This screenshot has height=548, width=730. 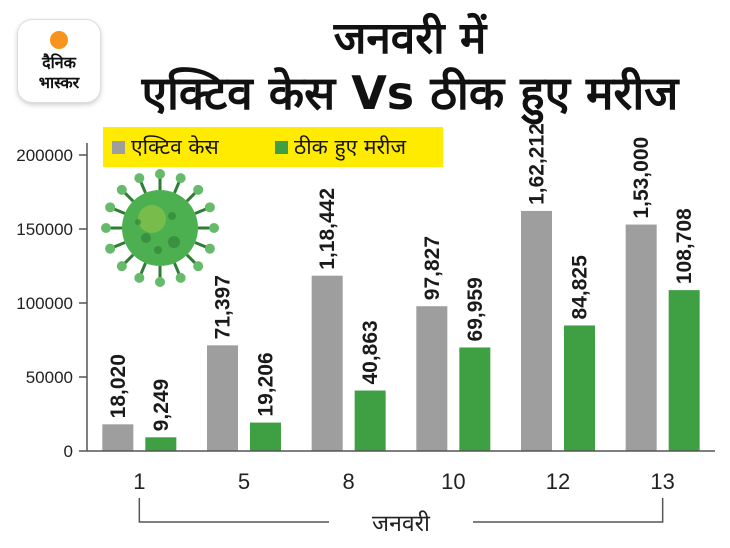 I want to click on y-axis: 0 50000 100000 150000 200000, so click(x=52, y=302).